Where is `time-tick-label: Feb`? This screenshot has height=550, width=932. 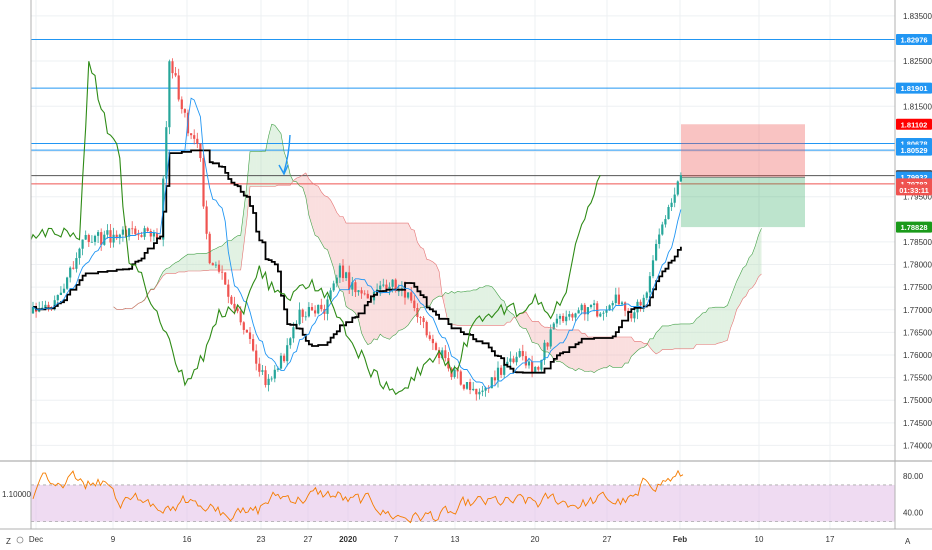 time-tick-label: Feb is located at coordinates (680, 539).